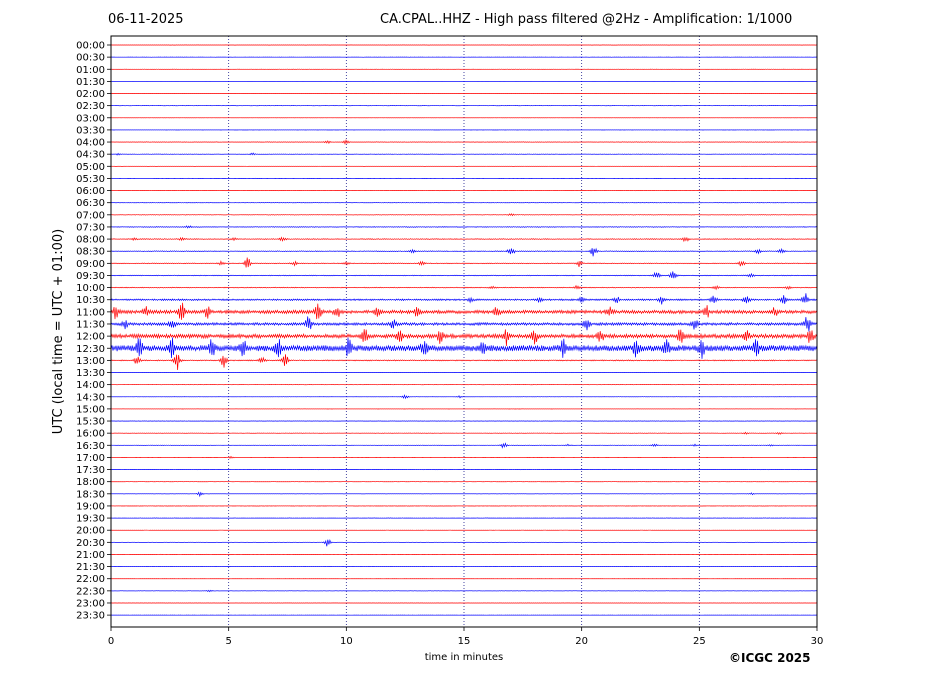  I want to click on x-axis-ticks: 0 5 10 15 20 25 30, so click(466, 637).